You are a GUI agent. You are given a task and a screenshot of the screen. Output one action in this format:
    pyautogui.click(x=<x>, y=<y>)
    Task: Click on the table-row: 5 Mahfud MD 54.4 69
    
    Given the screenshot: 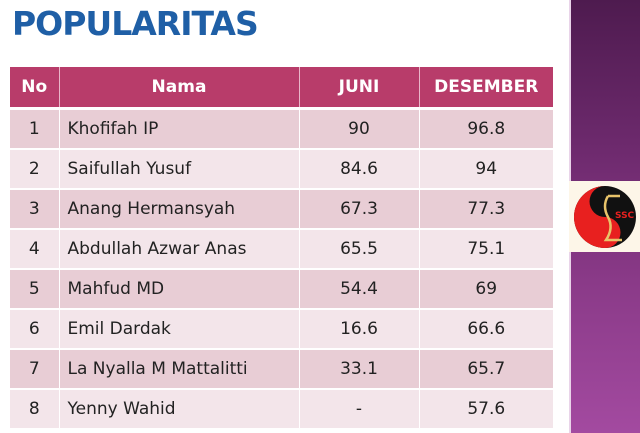 What is the action you would take?
    pyautogui.click(x=281, y=289)
    